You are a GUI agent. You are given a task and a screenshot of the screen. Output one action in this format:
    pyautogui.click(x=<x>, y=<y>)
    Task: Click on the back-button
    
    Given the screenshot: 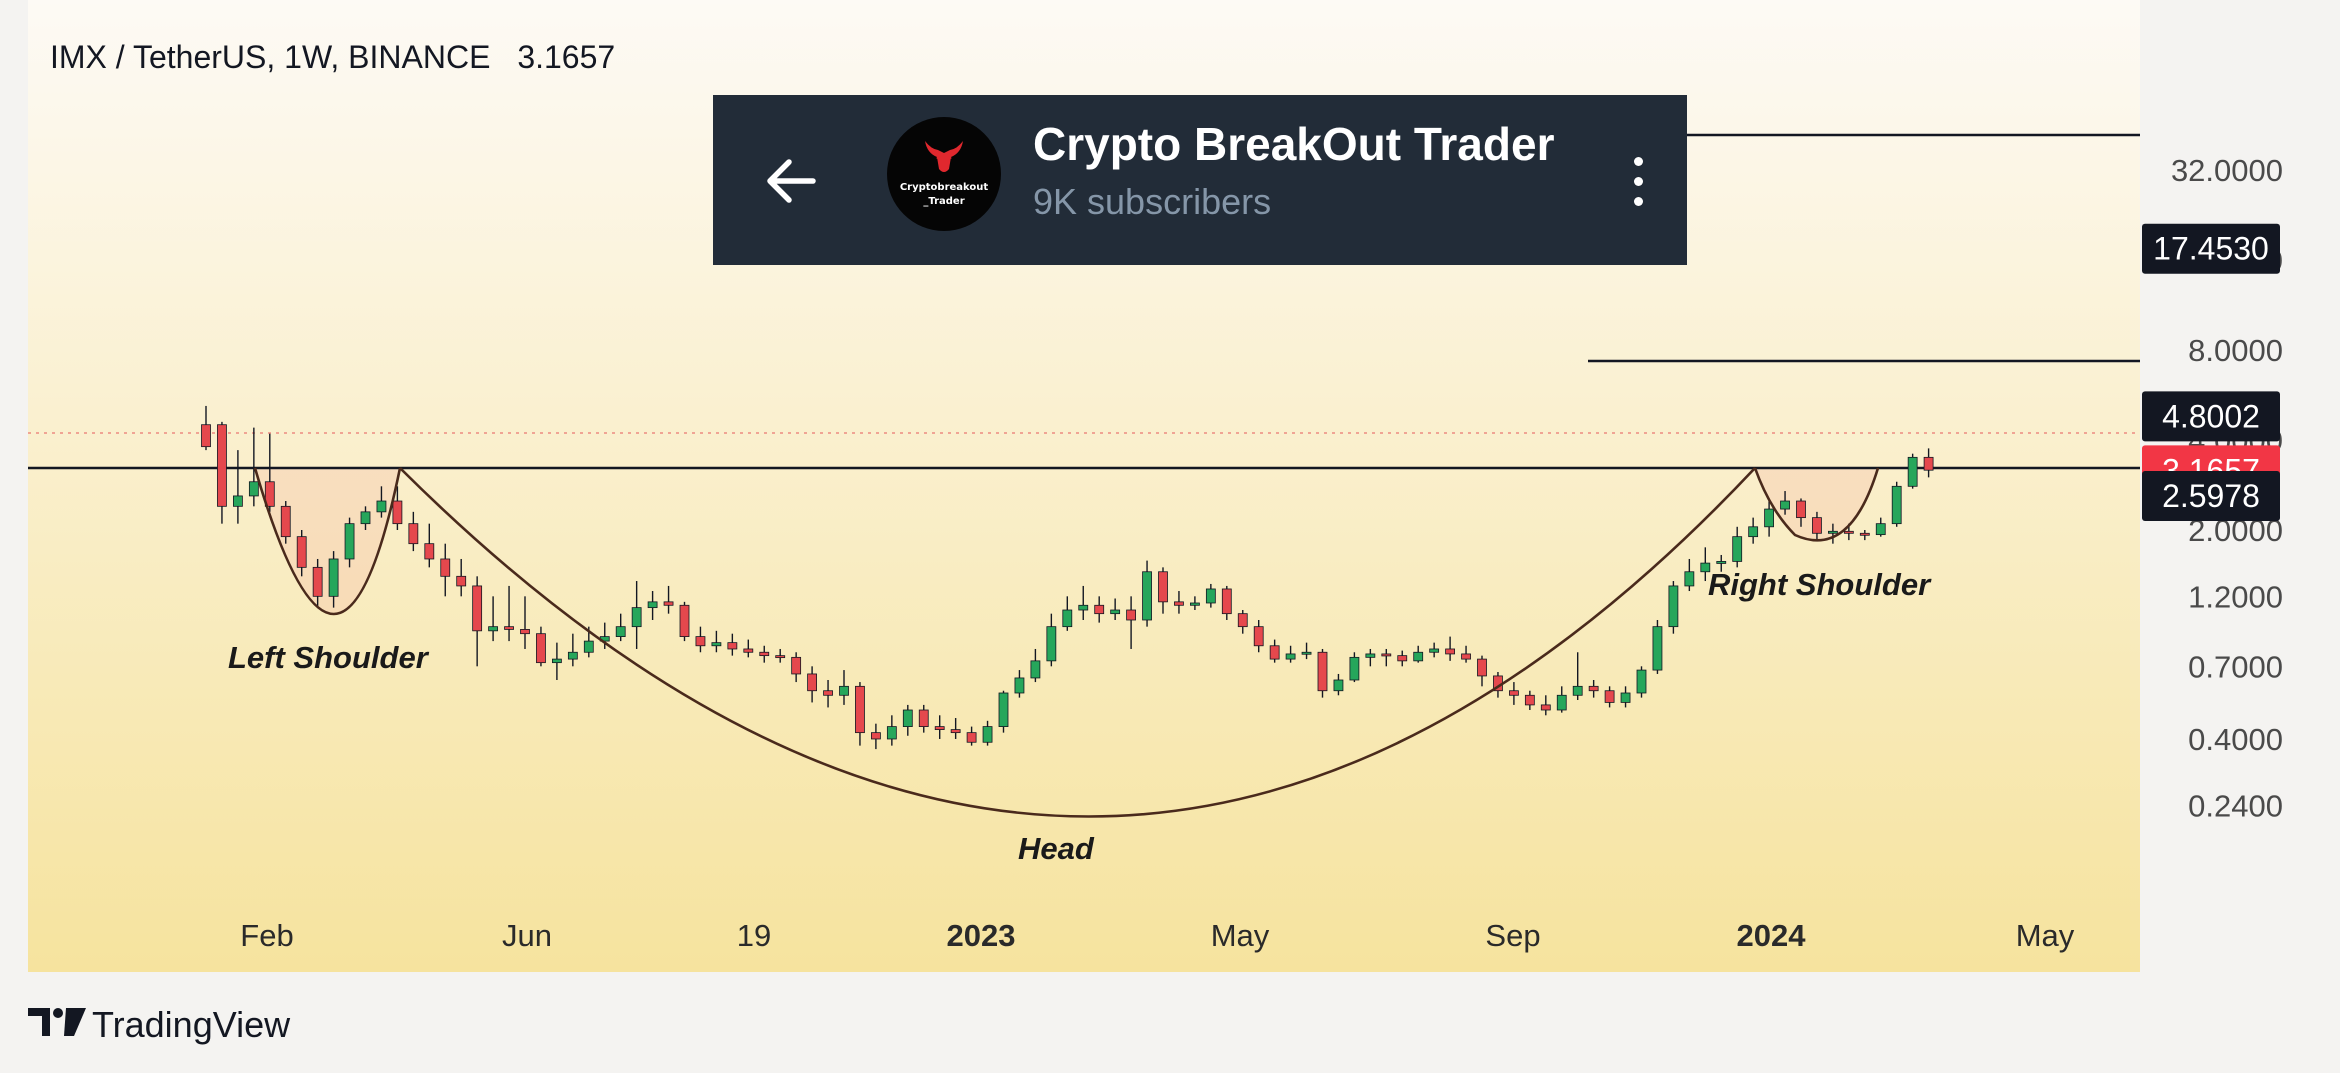 What is the action you would take?
    pyautogui.click(x=791, y=181)
    